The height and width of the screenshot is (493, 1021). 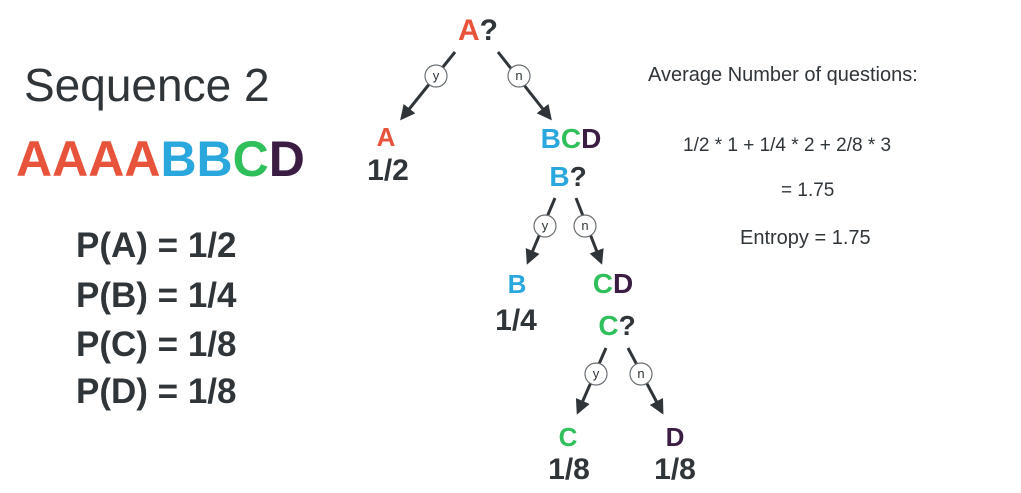 What do you see at coordinates (675, 469) in the screenshot?
I see `leaf-d-probability: 1/8` at bounding box center [675, 469].